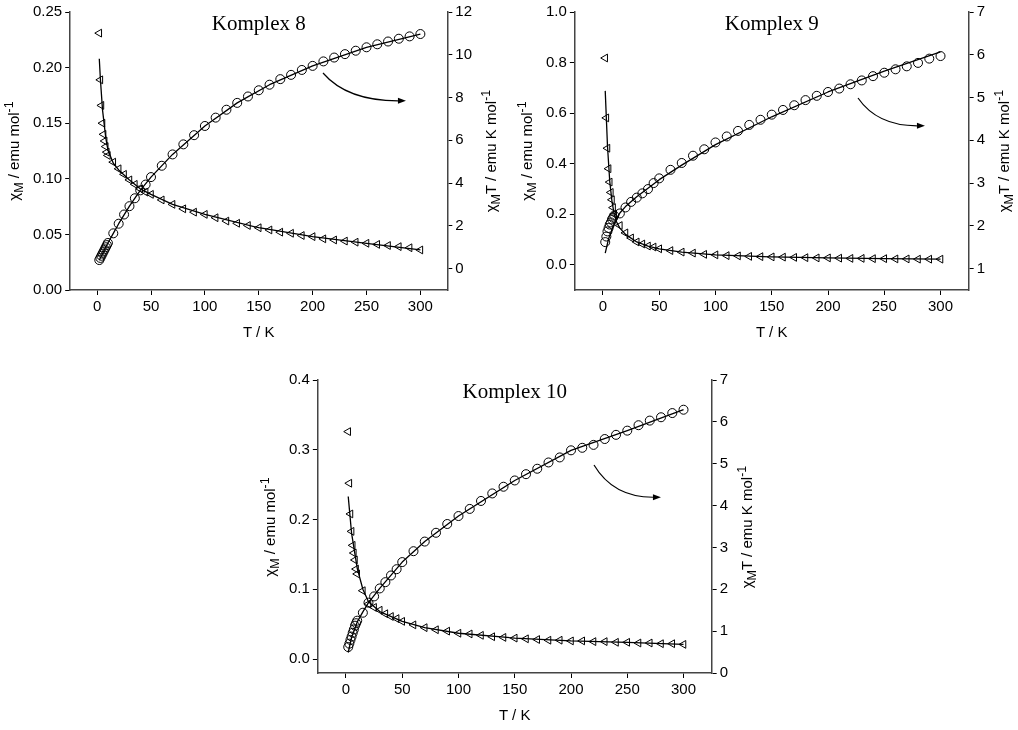  Describe the element at coordinates (259, 331) in the screenshot. I see `x-axis-title: T / K` at that location.